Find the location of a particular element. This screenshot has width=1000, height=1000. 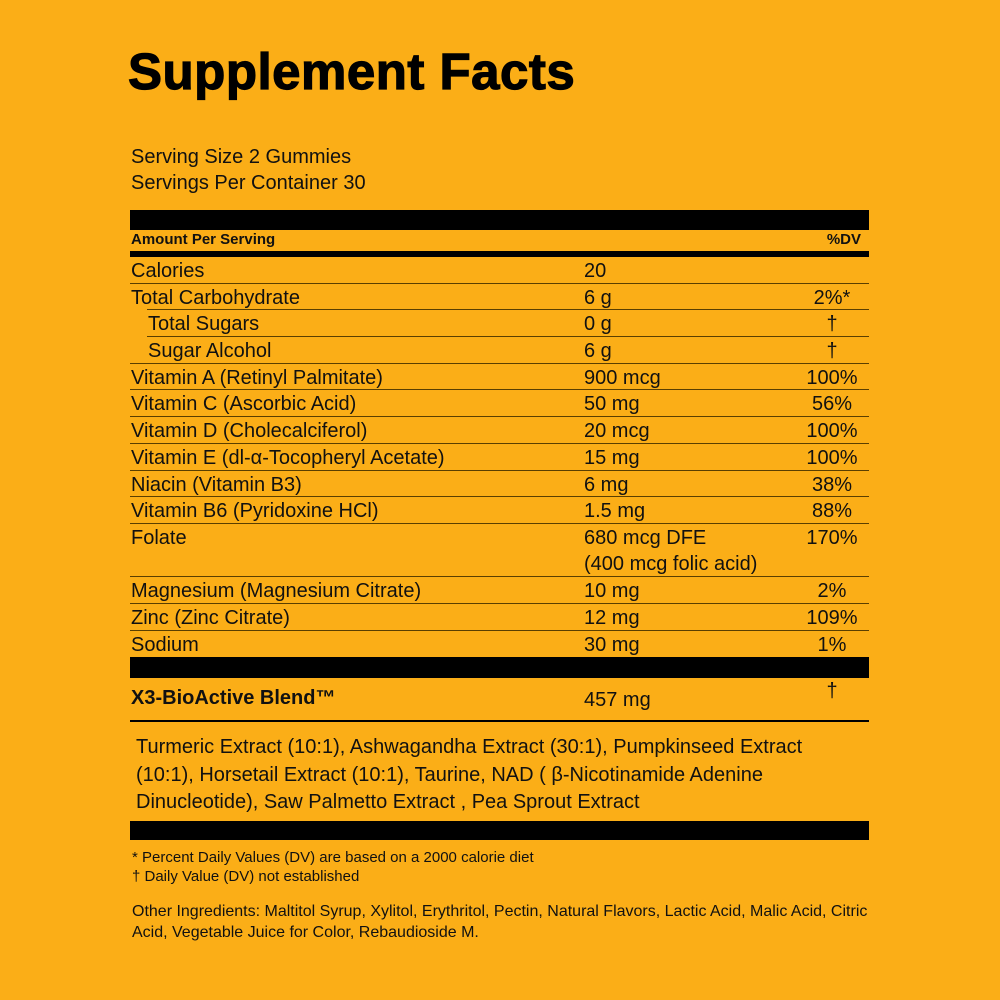

nutrient-amount: 6 mg is located at coordinates (606, 484).